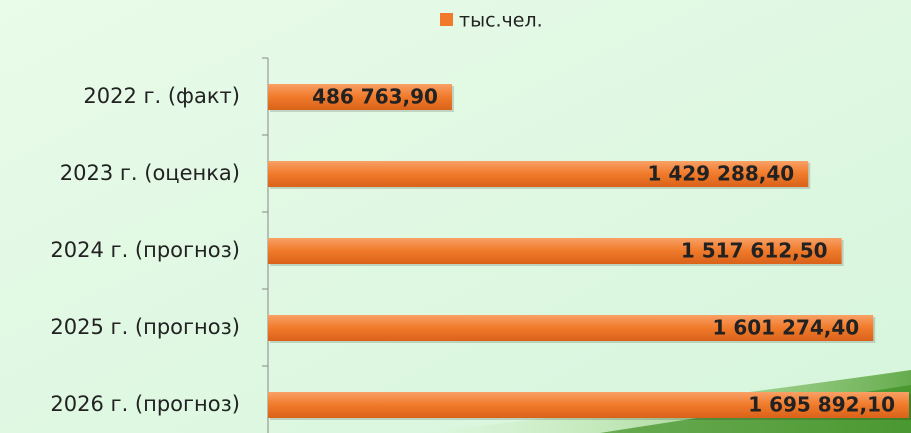  Describe the element at coordinates (821, 405) in the screenshot. I see `data-label: 1 695 892,10` at that location.